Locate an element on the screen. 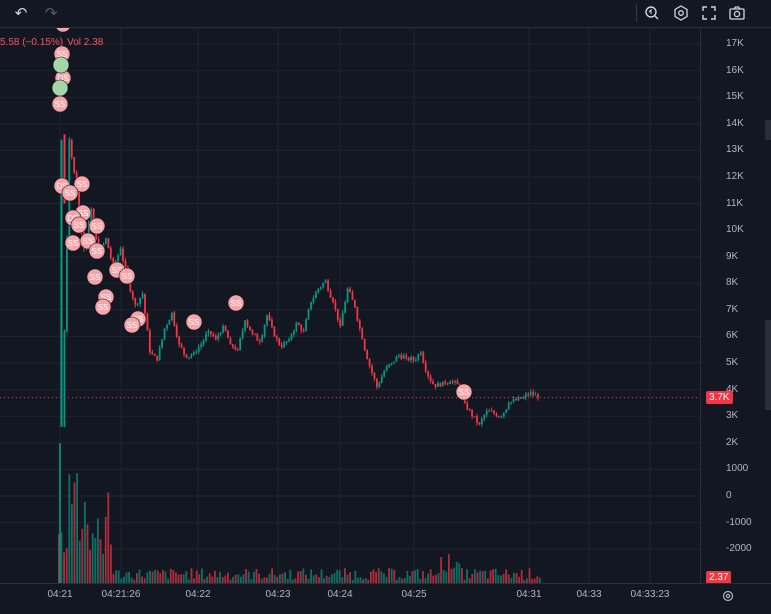  zoom-reset-icon is located at coordinates (652, 13).